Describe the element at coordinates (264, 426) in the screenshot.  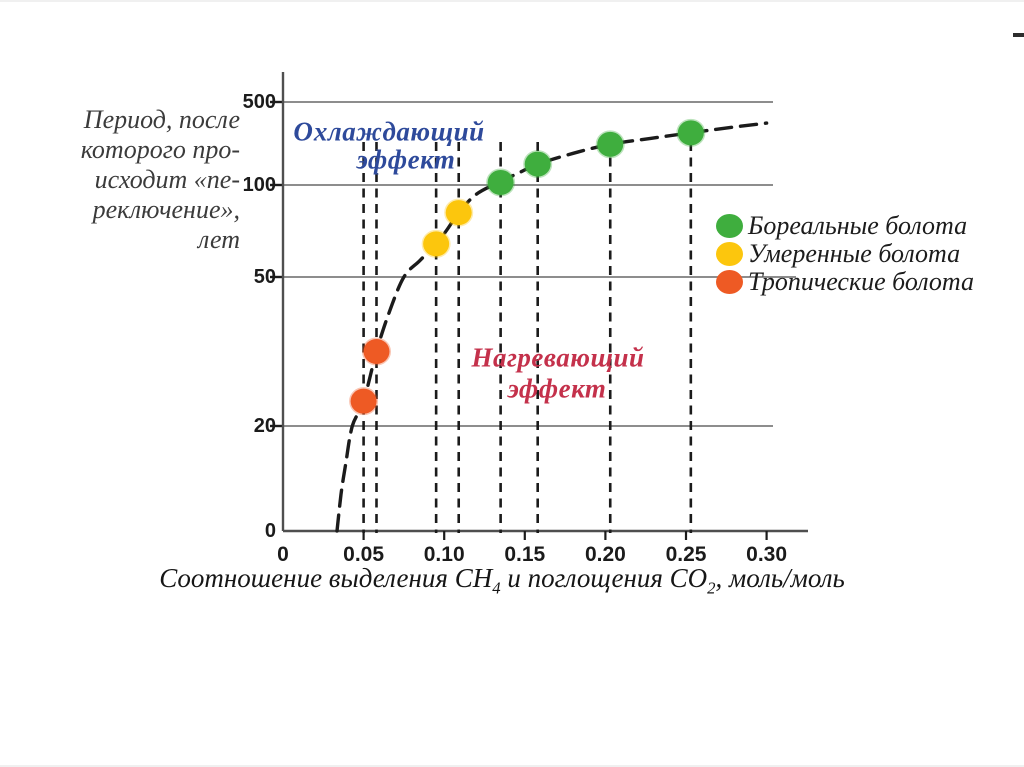
I see `y-tick-label-20: 20` at that location.